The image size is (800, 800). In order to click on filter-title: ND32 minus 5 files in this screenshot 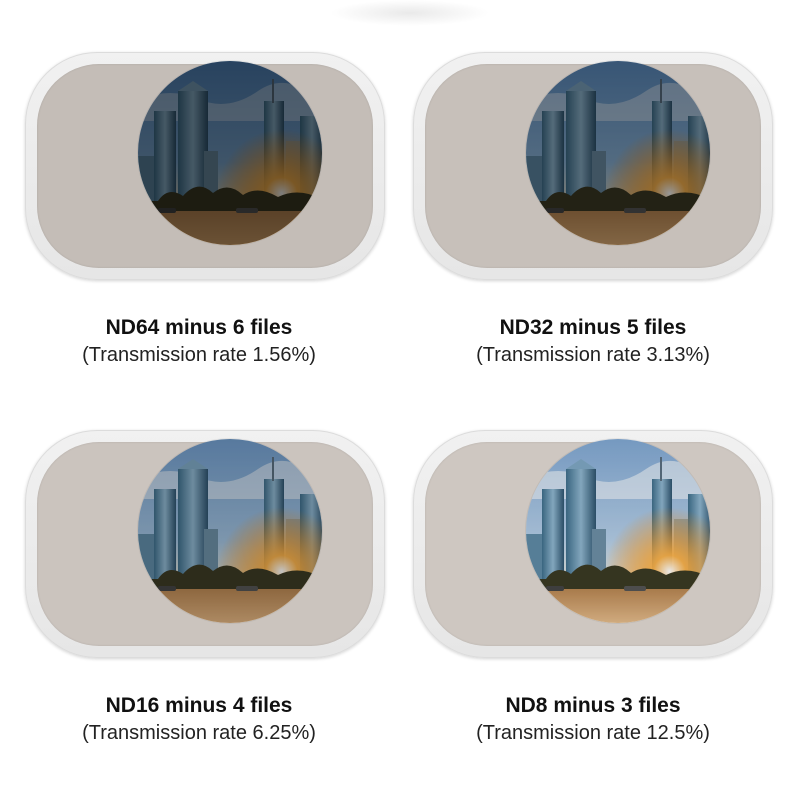, I will do `click(593, 327)`.